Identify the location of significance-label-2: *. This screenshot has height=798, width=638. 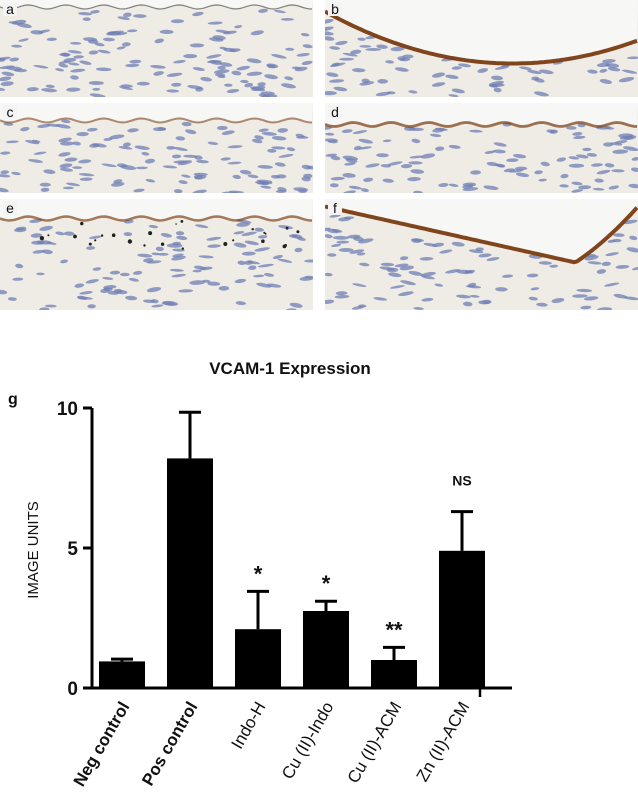
(258, 573).